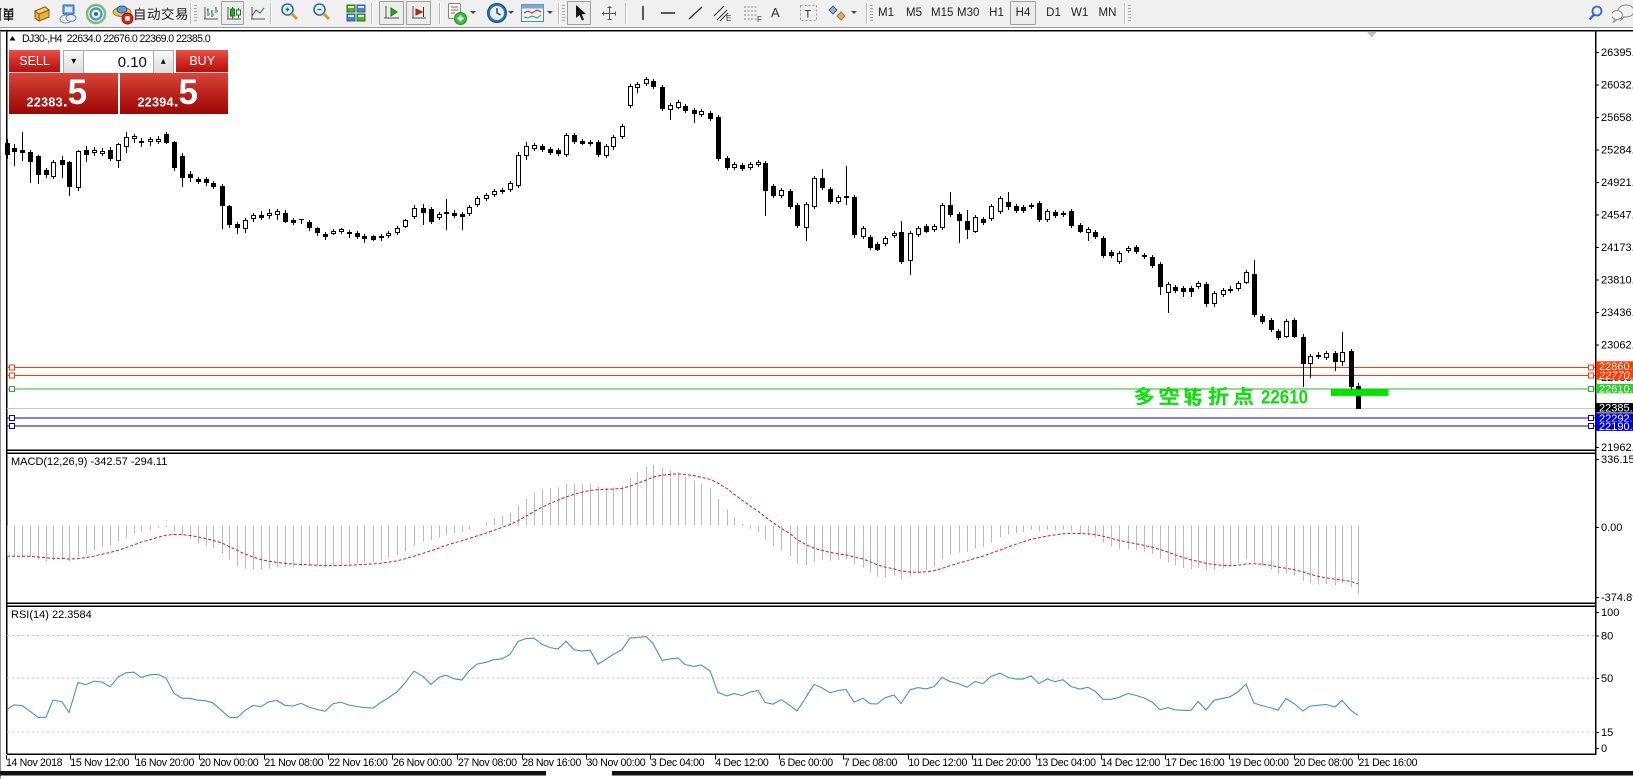 The width and height of the screenshot is (1633, 779). I want to click on svg-text: 50, so click(1607, 679).